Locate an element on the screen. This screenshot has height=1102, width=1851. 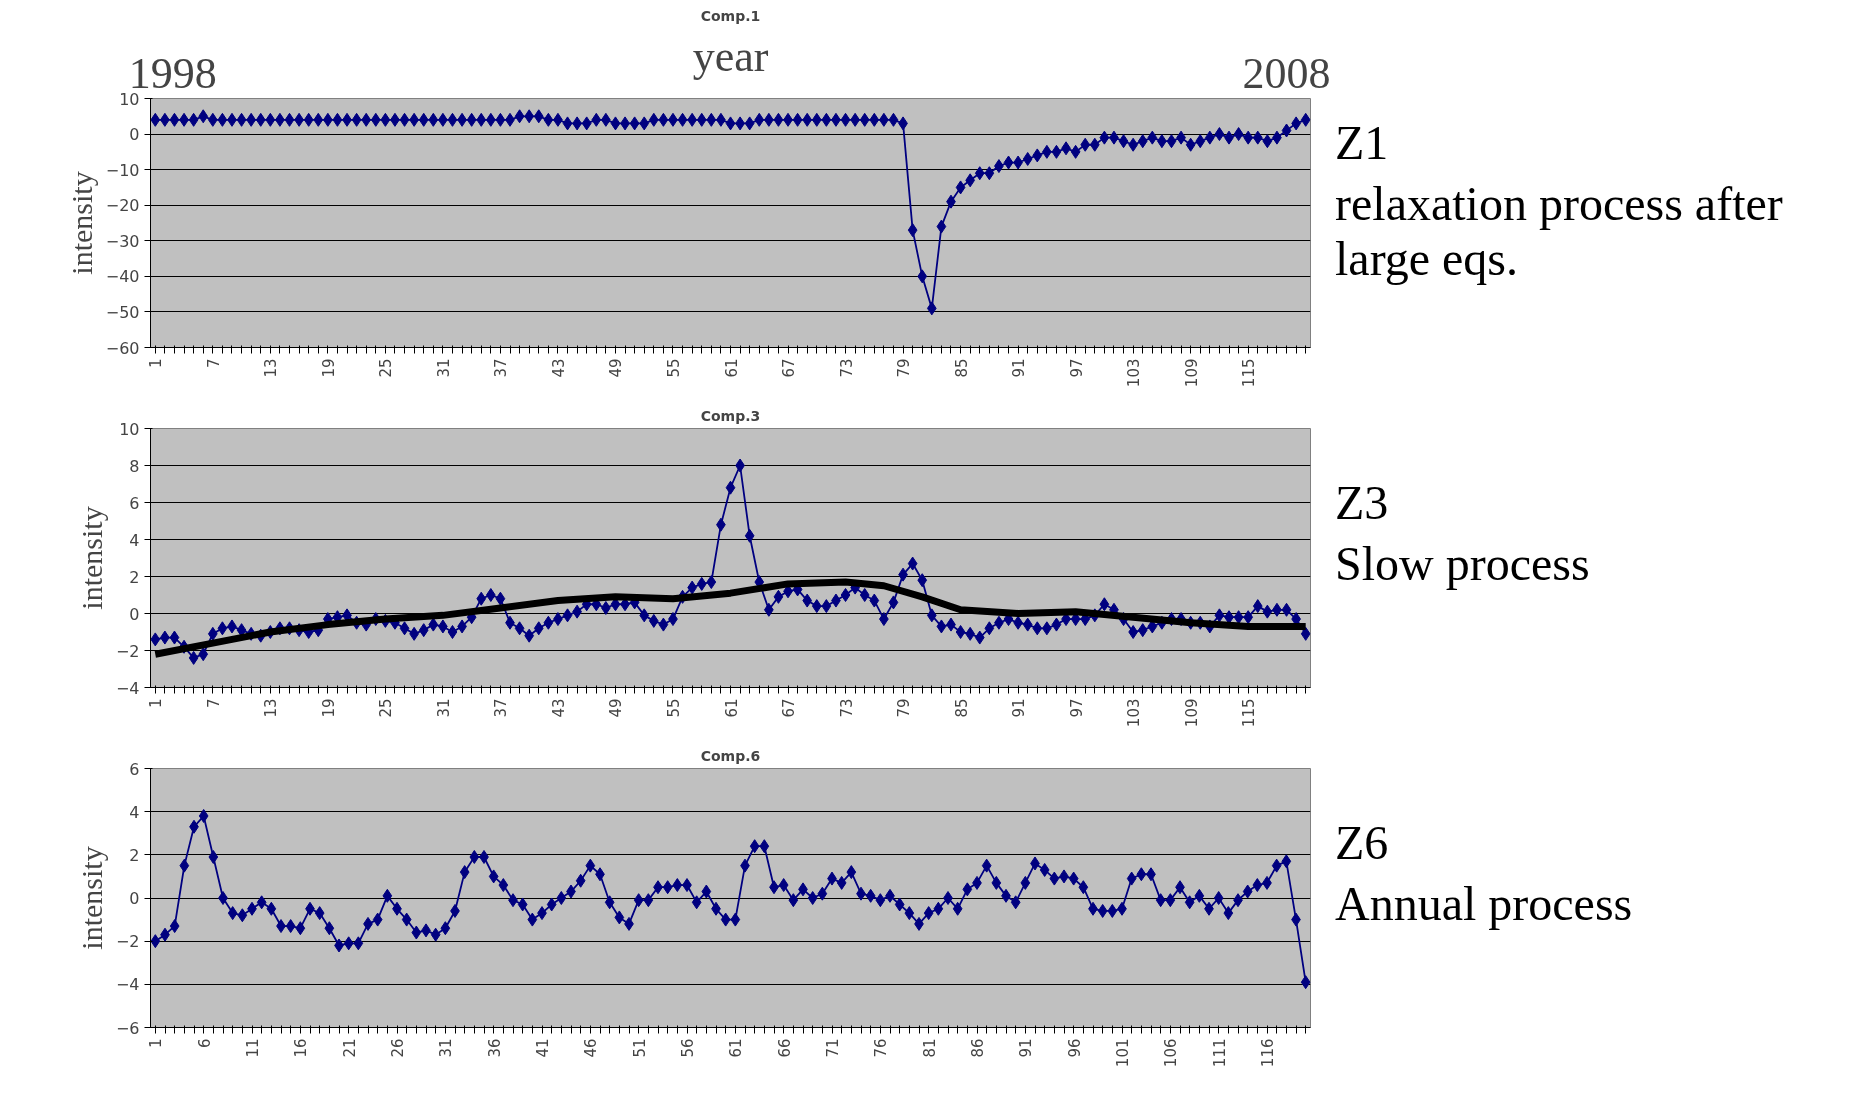
x-tick-label: 106 is located at coordinates (1171, 1053).